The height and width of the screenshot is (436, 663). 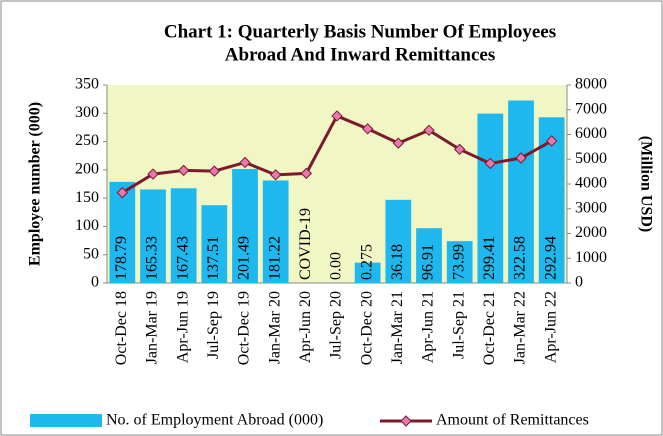 I want to click on bar-label: 137.51, so click(x=213, y=258).